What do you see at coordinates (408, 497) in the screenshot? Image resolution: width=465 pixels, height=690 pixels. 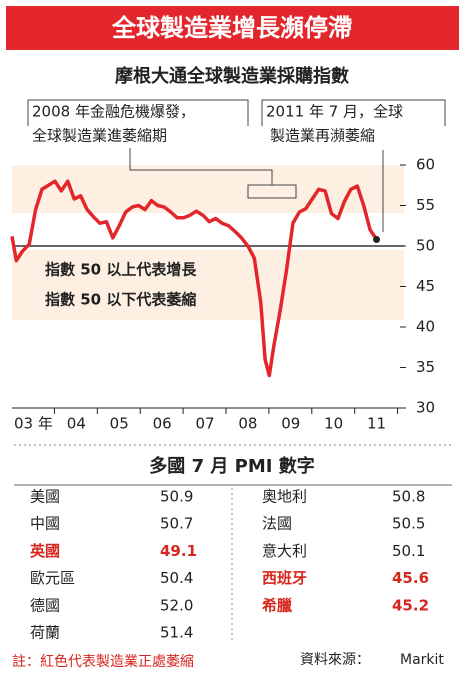 I see `pmi-value: 50.8` at bounding box center [408, 497].